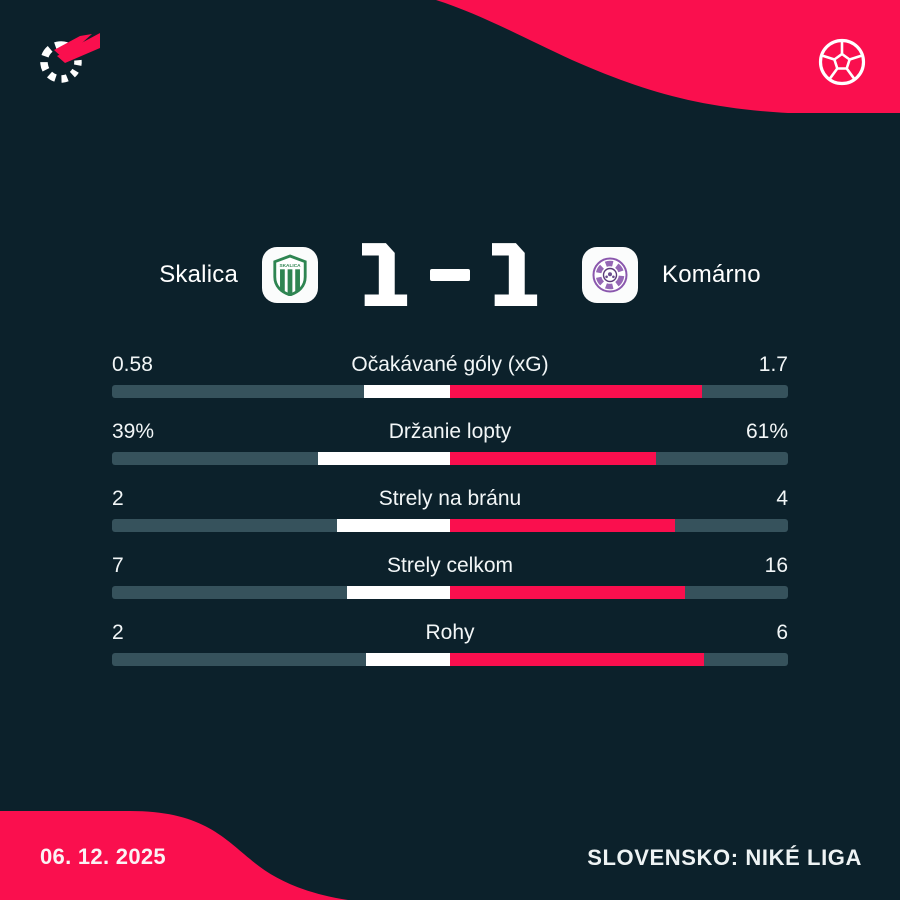 This screenshot has width=900, height=900. I want to click on stat-home-value: 7, so click(118, 565).